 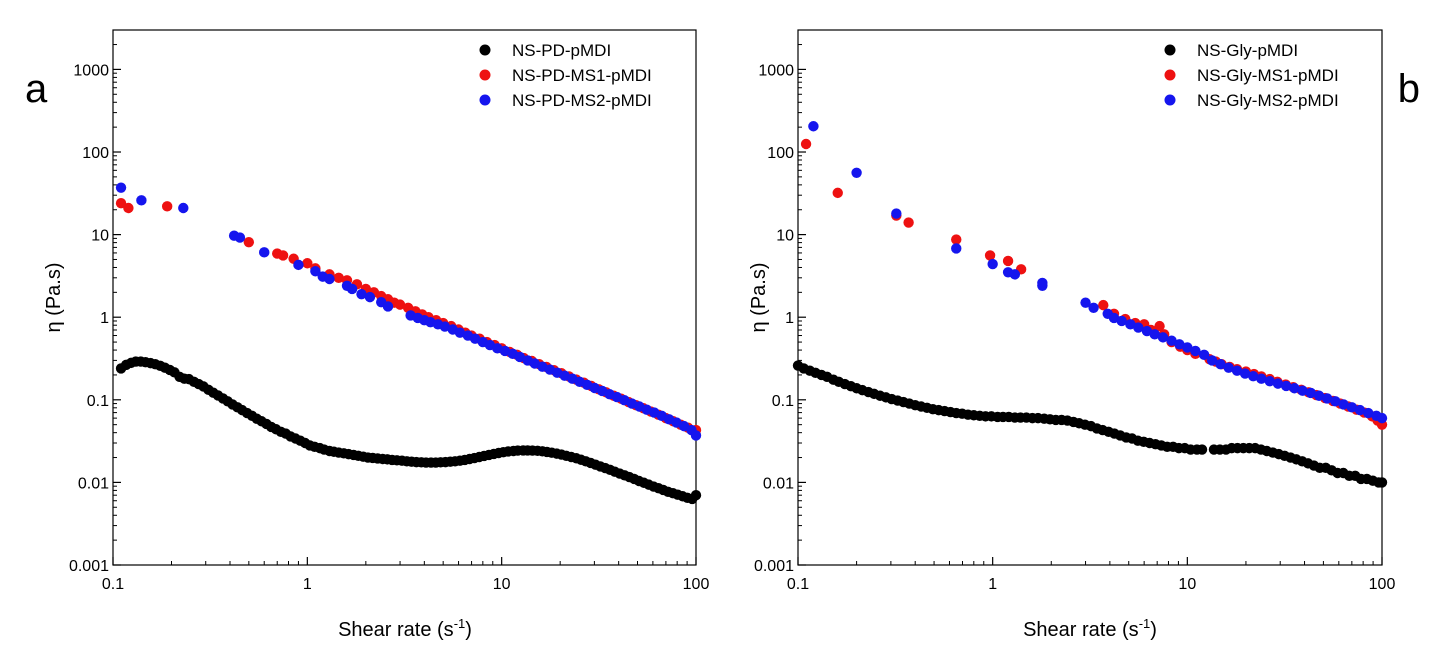 What do you see at coordinates (1409, 89) in the screenshot?
I see `panel-letter: b` at bounding box center [1409, 89].